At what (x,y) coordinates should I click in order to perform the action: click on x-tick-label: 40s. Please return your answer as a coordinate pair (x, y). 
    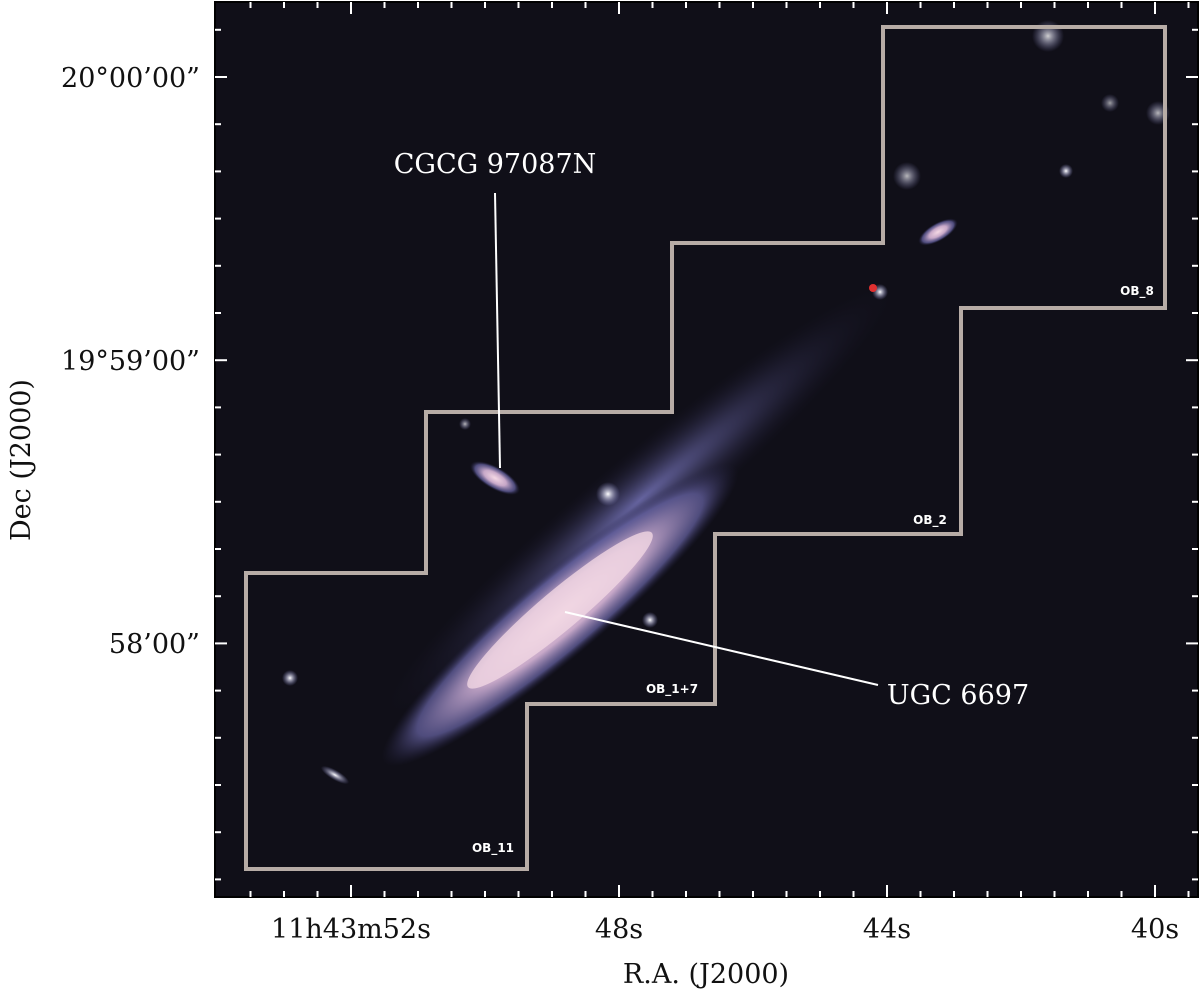
    Looking at the image, I should click on (1155, 929).